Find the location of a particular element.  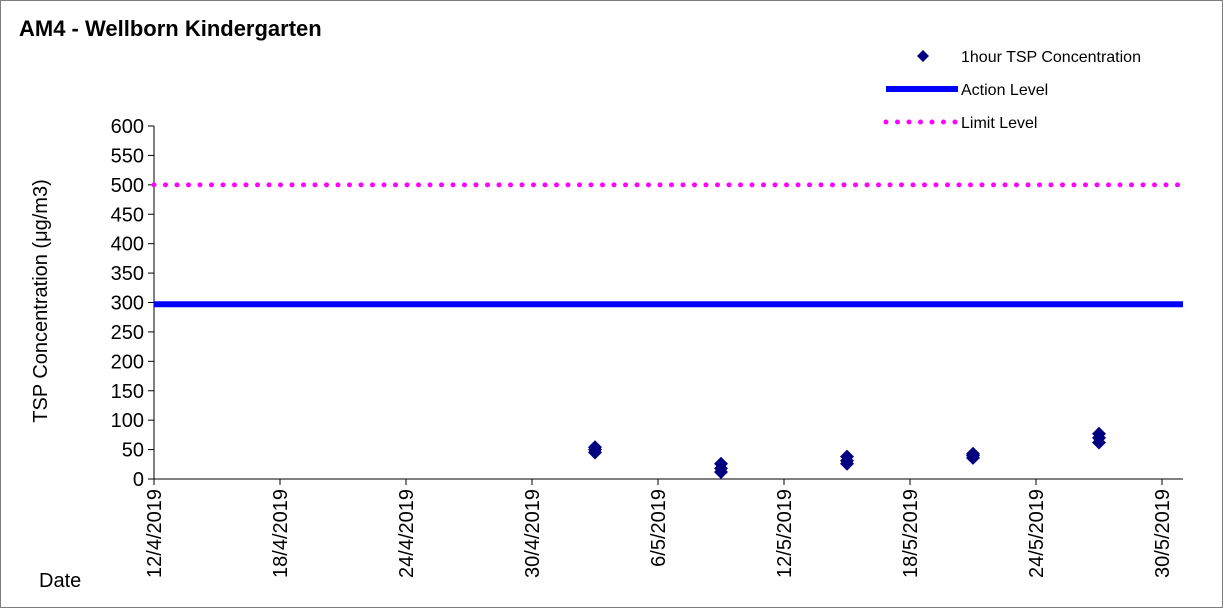

x-tick-label: 24/5/2019 is located at coordinates (1037, 533).